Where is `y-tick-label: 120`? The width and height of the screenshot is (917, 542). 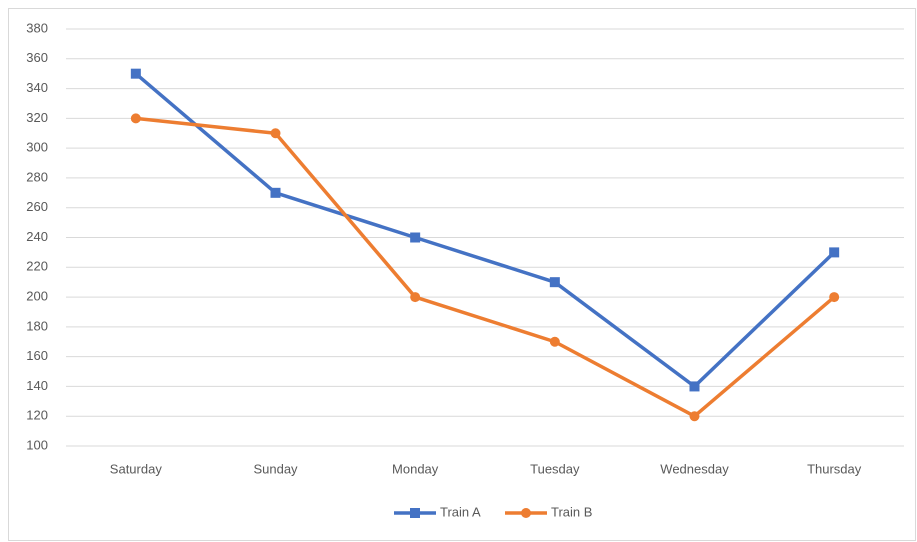
y-tick-label: 120 is located at coordinates (37, 415).